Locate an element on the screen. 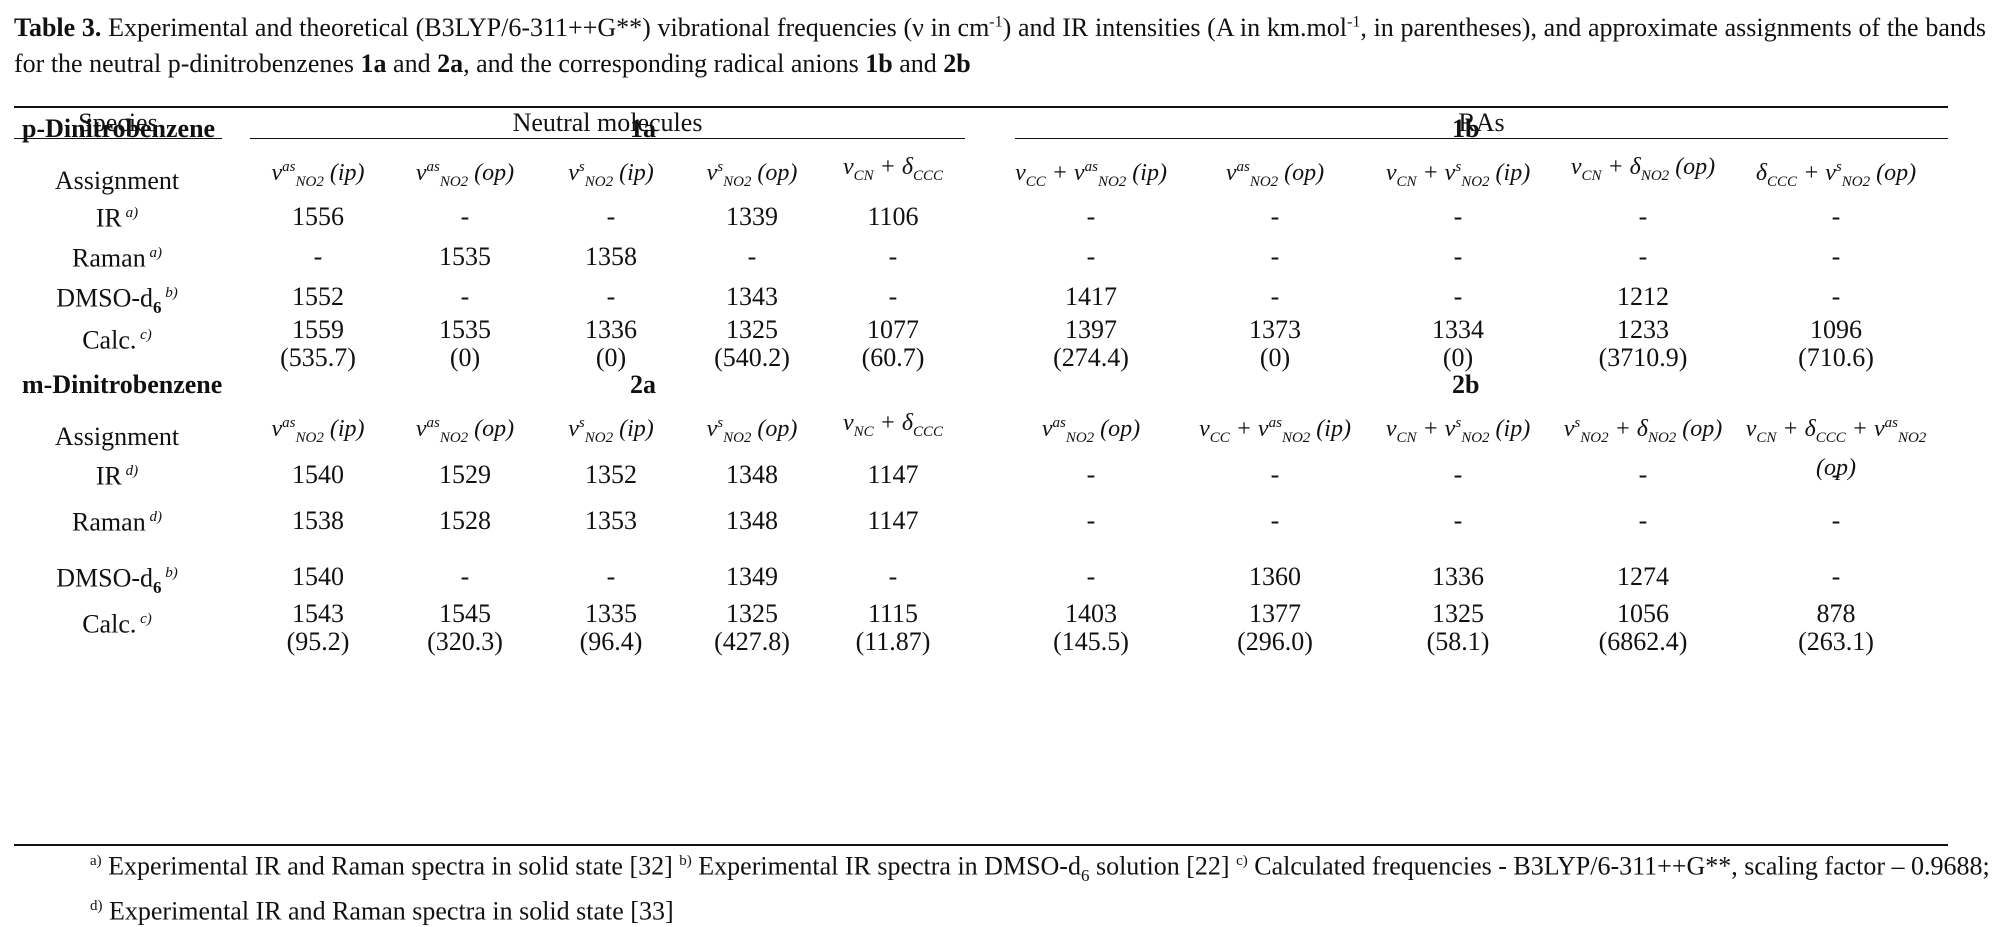 Image resolution: width=2003 pixels, height=927 pixels. table-cell: 1377 (296.0) is located at coordinates (1275, 627).